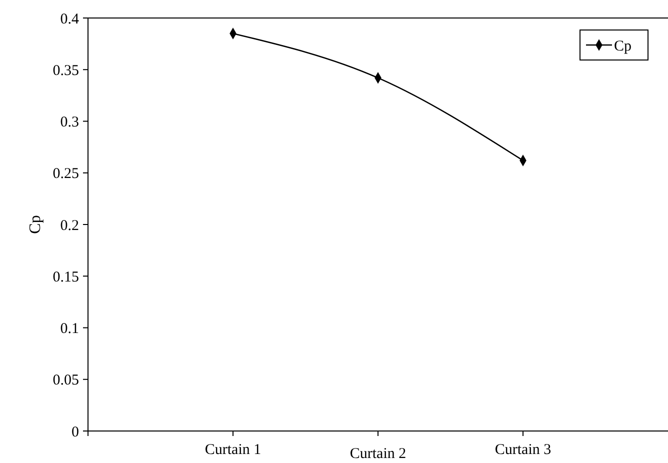 Image resolution: width=668 pixels, height=463 pixels. What do you see at coordinates (65, 174) in the screenshot?
I see `y-tick-label: 0.25` at bounding box center [65, 174].